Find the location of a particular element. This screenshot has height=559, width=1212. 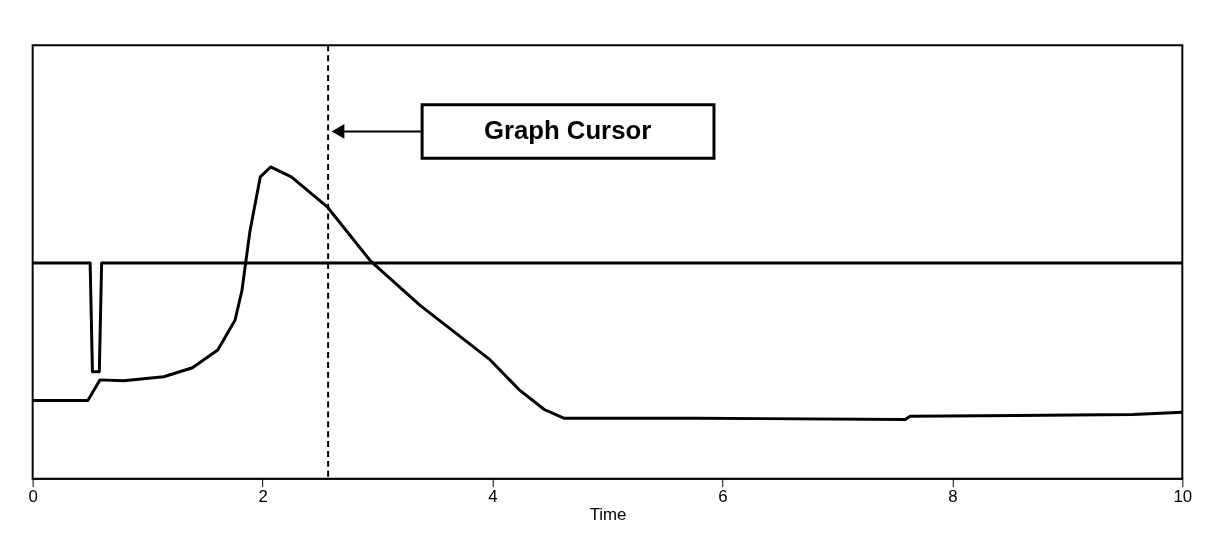

x-tick-label: 6 is located at coordinates (723, 496).